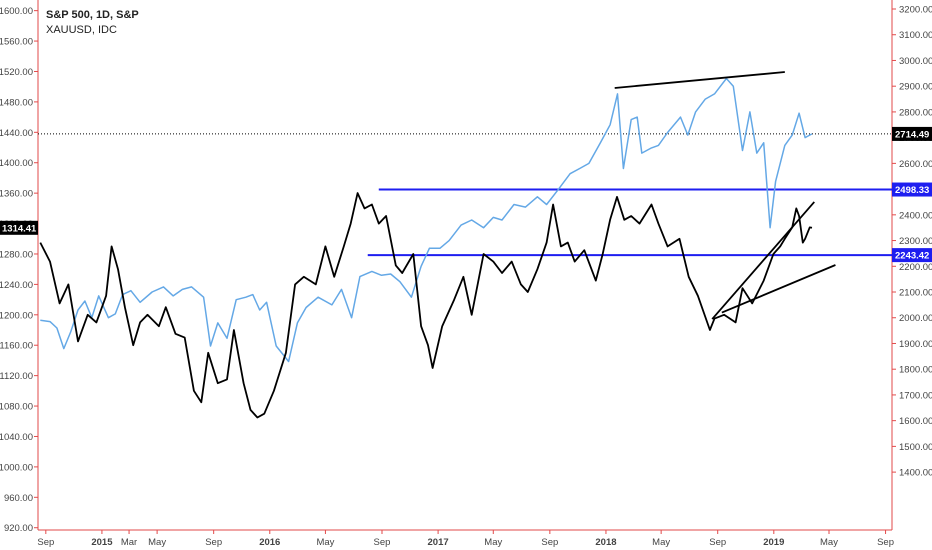 The image size is (932, 550). I want to click on right-axis-tick-label: 2400.00, so click(915, 215).